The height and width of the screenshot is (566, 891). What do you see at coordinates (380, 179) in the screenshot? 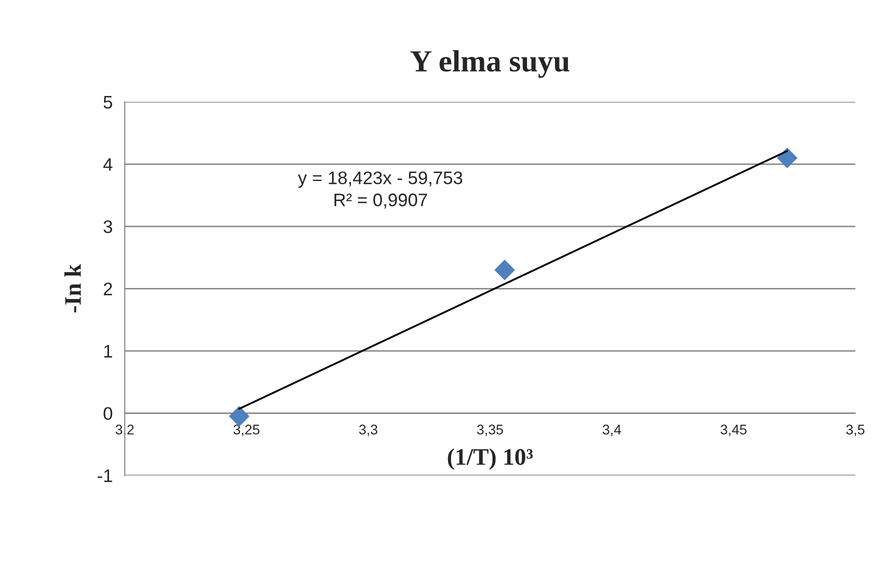
I see `annotation: y = 18,423x - 59,753` at bounding box center [380, 179].